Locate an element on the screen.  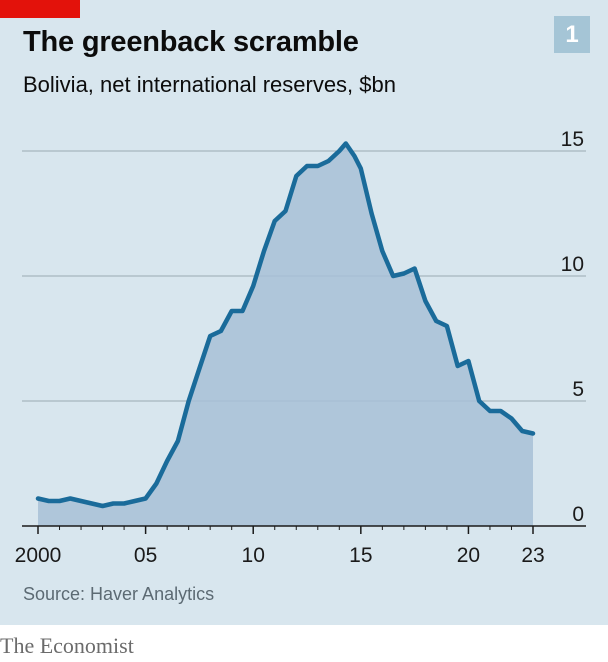
y-tick-label-10: 10 is located at coordinates (572, 264).